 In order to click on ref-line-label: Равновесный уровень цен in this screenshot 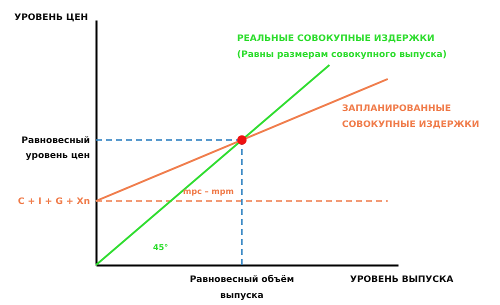, I will do `click(55, 148)`.